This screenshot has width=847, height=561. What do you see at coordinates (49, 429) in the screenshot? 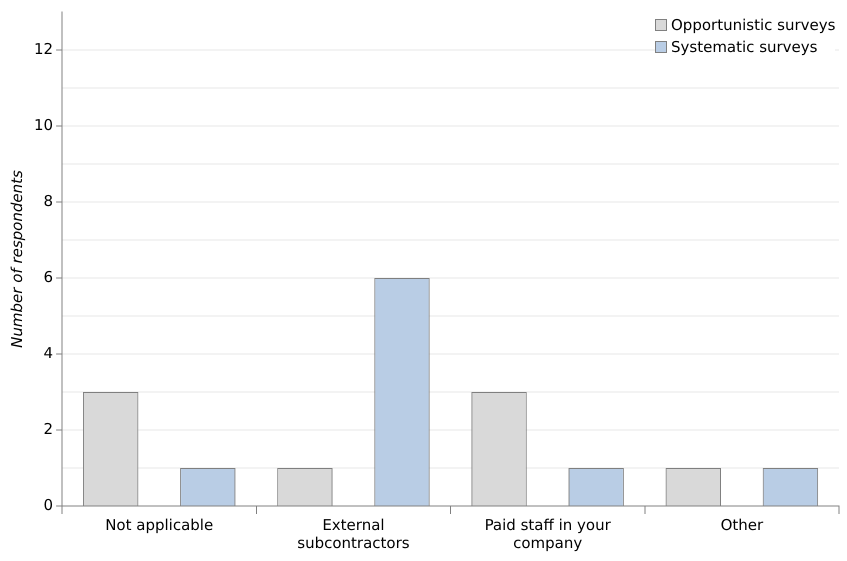
I see `y-tick-label: 2` at bounding box center [49, 429].